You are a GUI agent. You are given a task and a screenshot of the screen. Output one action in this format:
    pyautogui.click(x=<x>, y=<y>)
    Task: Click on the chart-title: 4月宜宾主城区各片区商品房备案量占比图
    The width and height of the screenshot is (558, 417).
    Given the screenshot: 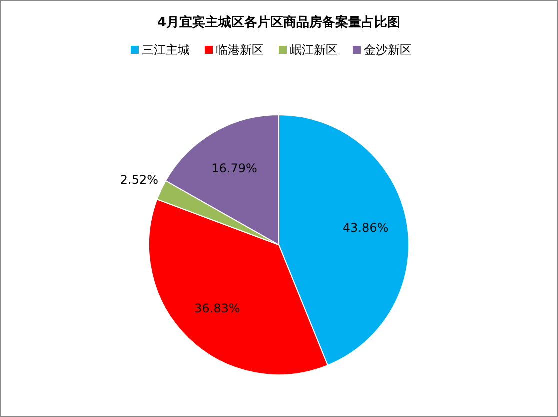 What is the action you would take?
    pyautogui.click(x=279, y=22)
    